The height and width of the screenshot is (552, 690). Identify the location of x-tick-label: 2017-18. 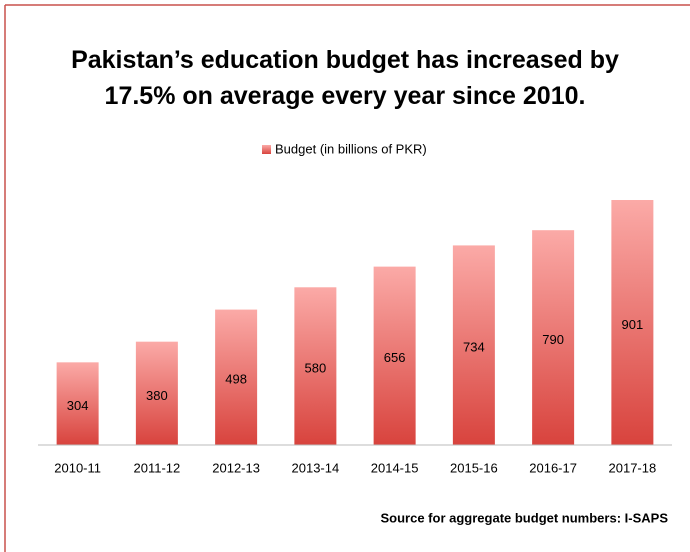
(633, 467).